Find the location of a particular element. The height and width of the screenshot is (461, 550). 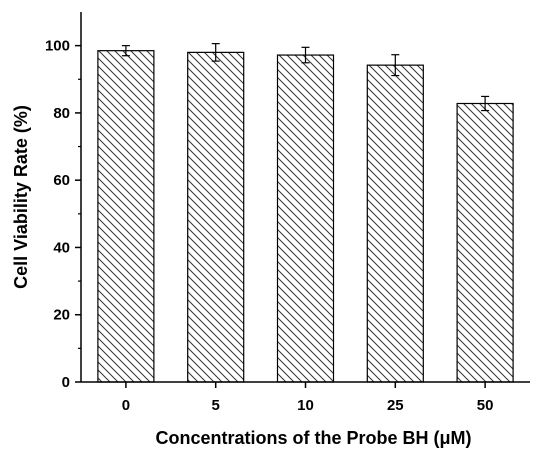

x-tick-label: 10 is located at coordinates (305, 405).